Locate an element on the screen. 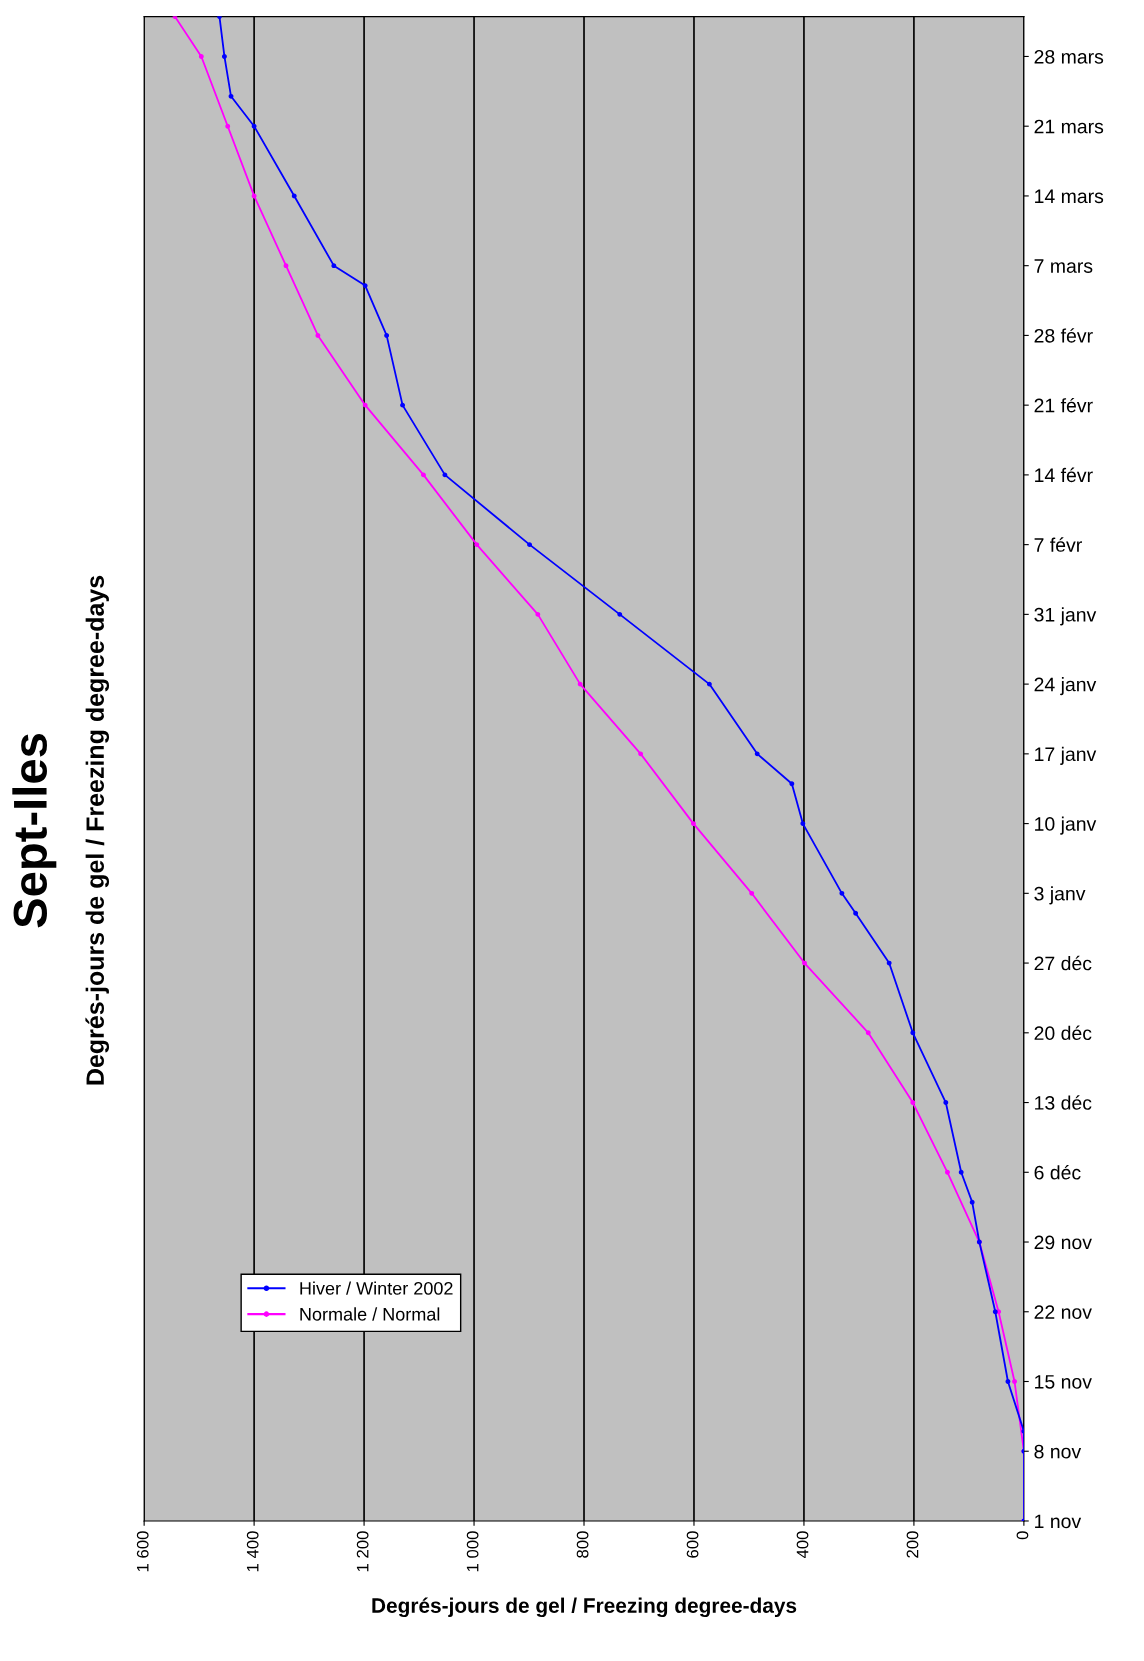 This screenshot has width=1144, height=1661. y-tick-label: 24 janv is located at coordinates (1065, 686).